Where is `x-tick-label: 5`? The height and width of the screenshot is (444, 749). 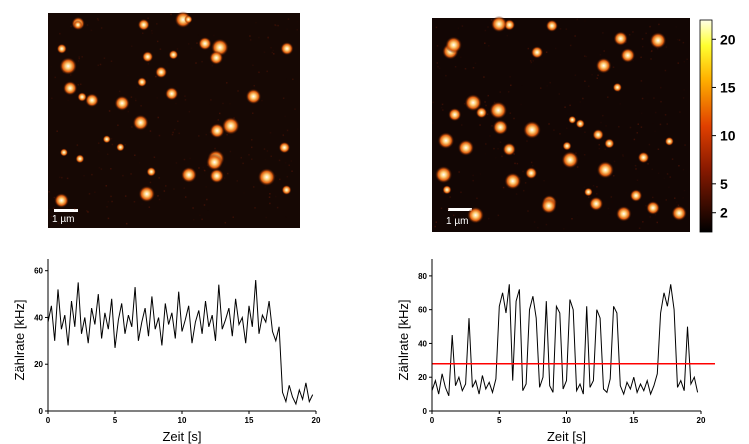 x-tick-label: 5 is located at coordinates (115, 420).